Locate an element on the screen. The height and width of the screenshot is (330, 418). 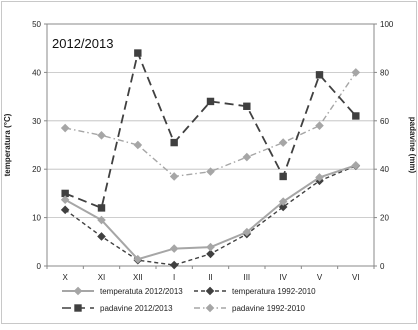
x-tick-label: III is located at coordinates (246, 277).